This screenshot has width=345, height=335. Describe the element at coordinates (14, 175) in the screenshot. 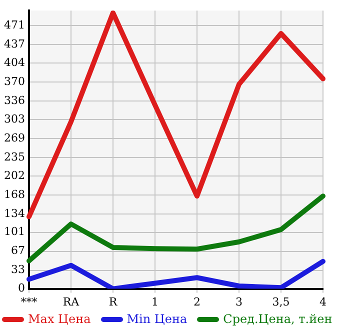

I see `y-tick-label: 202` at that location.